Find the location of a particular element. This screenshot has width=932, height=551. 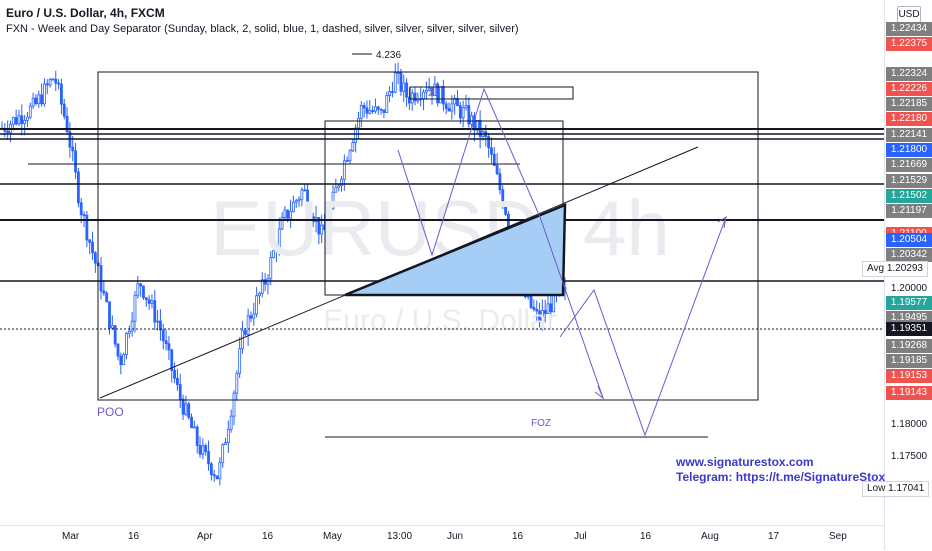

time-tick-label: Mar is located at coordinates (71, 536).